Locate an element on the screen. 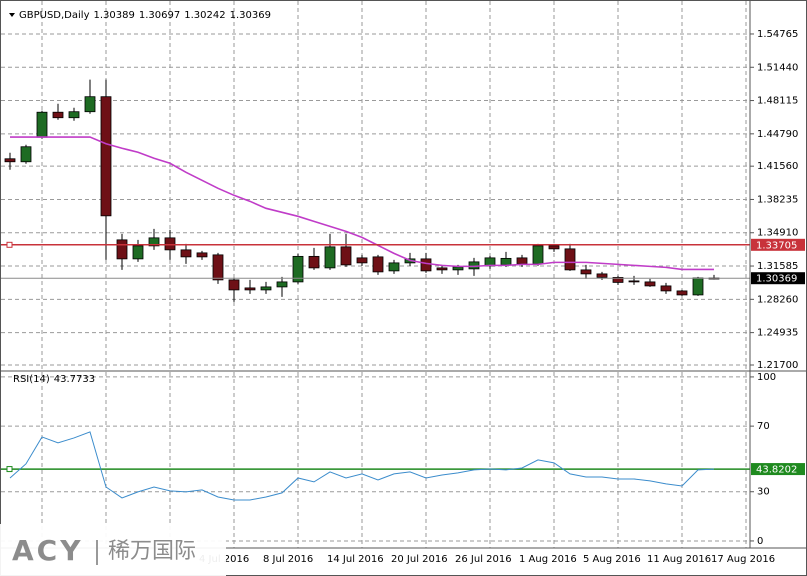  price-level-box is located at coordinates (778, 244).